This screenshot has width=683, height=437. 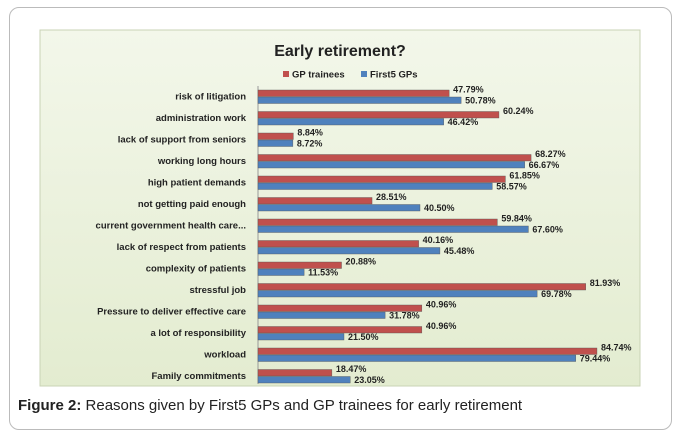 What do you see at coordinates (518, 111) in the screenshot?
I see `value-label: 60.24%` at bounding box center [518, 111].